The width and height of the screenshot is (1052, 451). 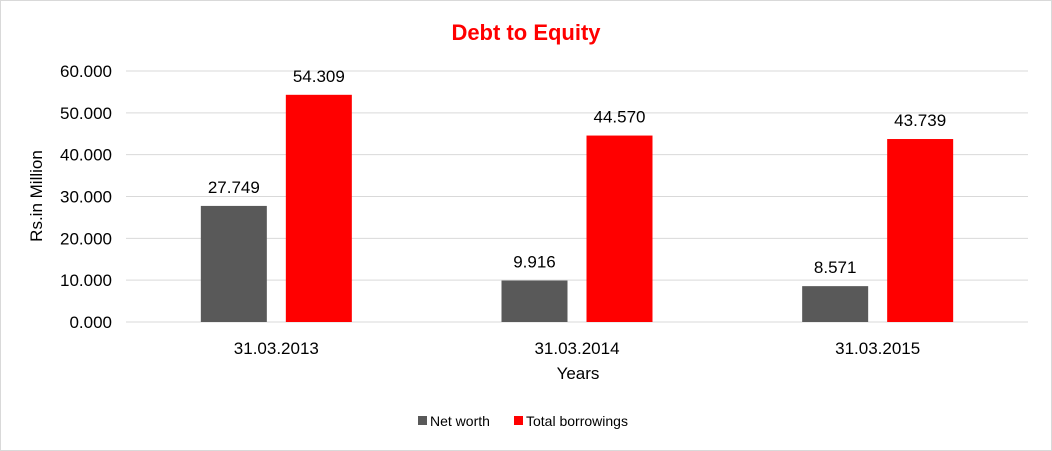 I want to click on x-tick-label: 31.03.2015, so click(x=877, y=348).